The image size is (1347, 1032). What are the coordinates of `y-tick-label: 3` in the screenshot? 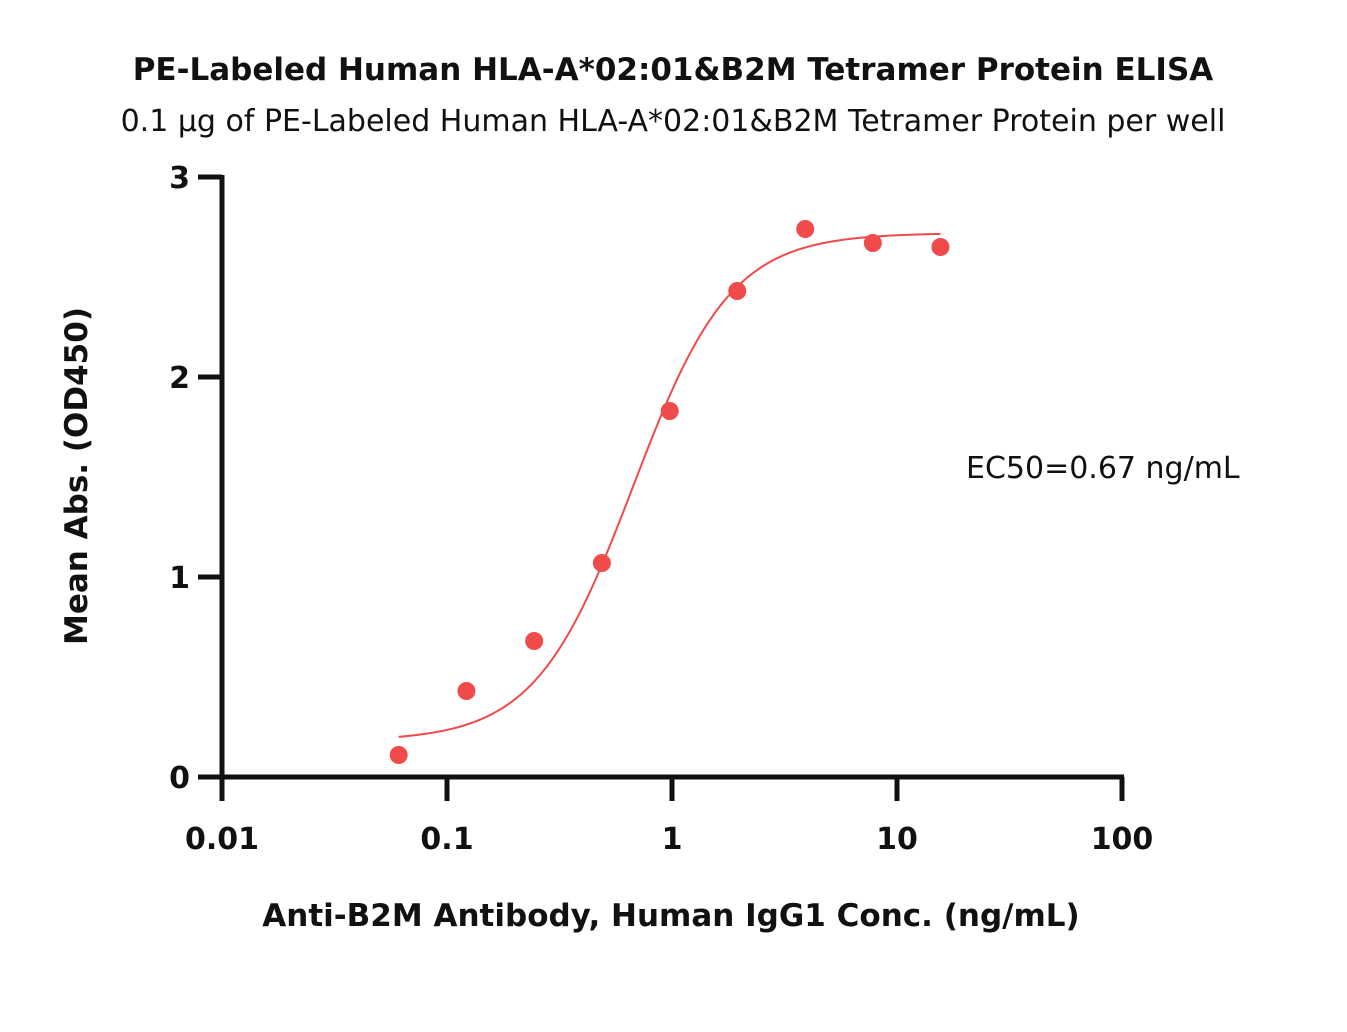 It's located at (179, 178).